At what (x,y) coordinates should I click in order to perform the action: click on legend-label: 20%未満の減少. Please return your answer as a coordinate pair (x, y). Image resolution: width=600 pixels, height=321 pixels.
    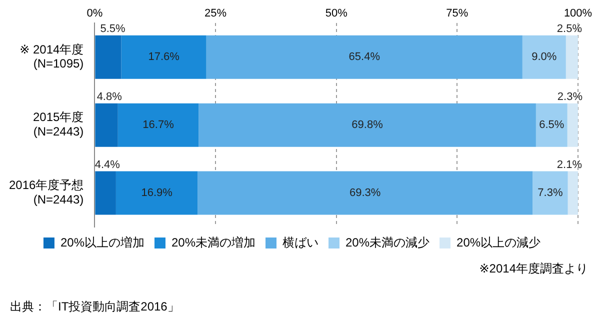
    Looking at the image, I should click on (388, 242).